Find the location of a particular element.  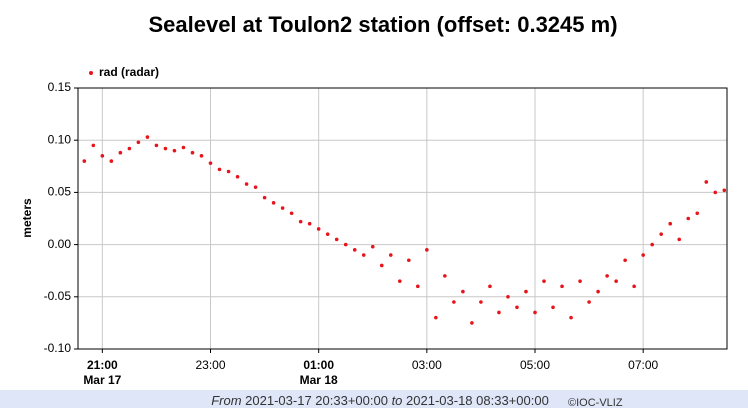

x-tick-label: 21:00 is located at coordinates (102, 365).